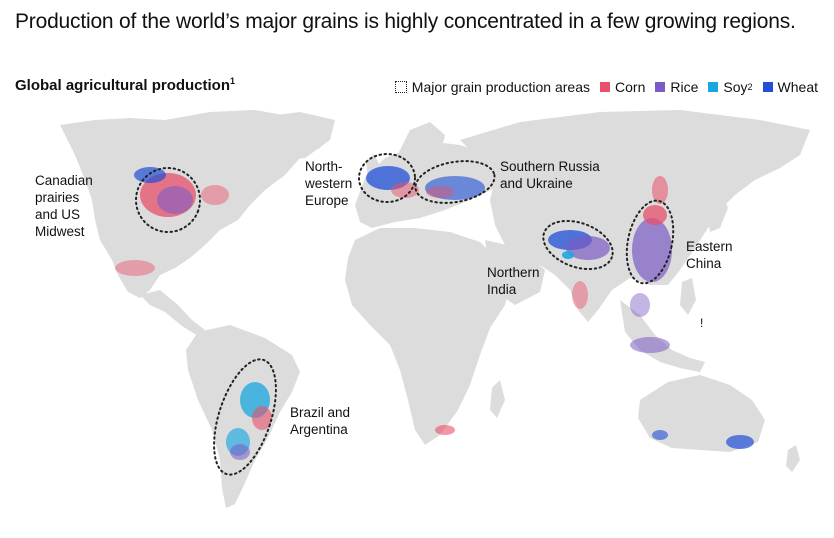 The image size is (834, 538). Describe the element at coordinates (660, 87) in the screenshot. I see `rice-swatch-icon` at that location.